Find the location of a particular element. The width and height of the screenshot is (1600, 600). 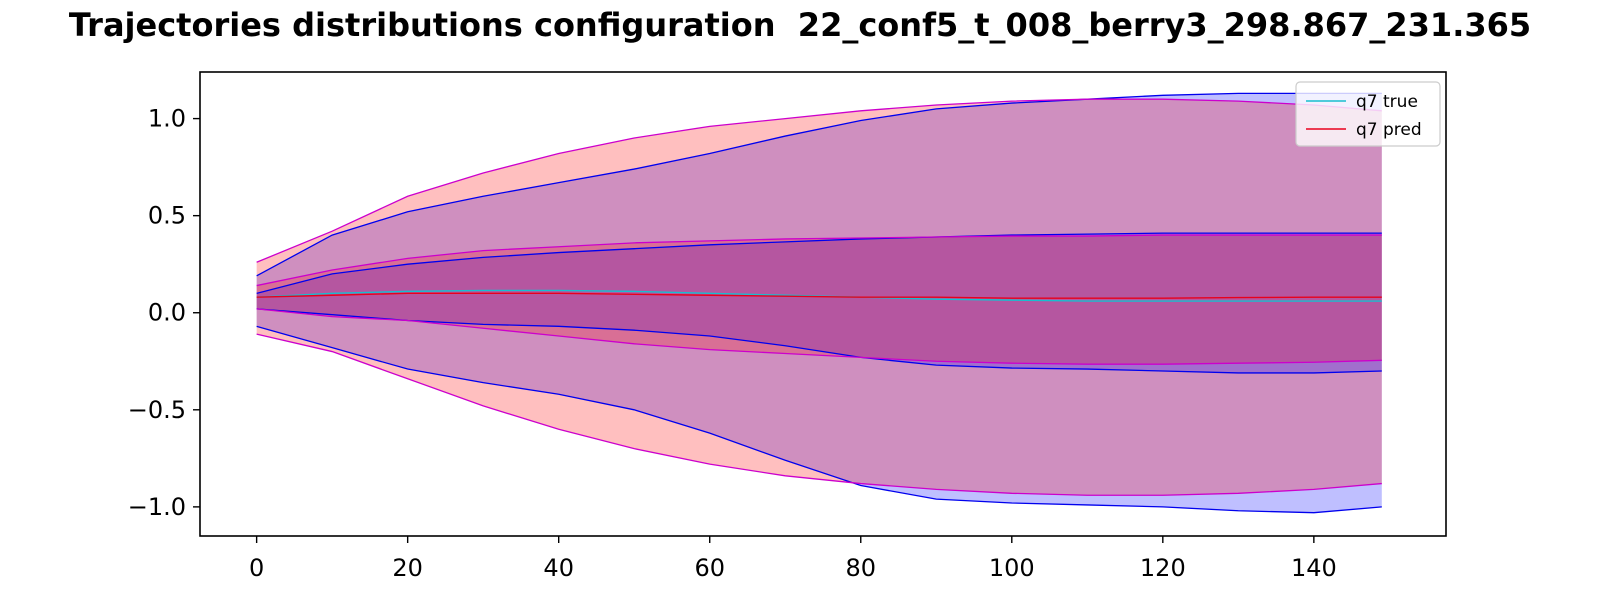

true-inner-upper-edge is located at coordinates (819, 263).